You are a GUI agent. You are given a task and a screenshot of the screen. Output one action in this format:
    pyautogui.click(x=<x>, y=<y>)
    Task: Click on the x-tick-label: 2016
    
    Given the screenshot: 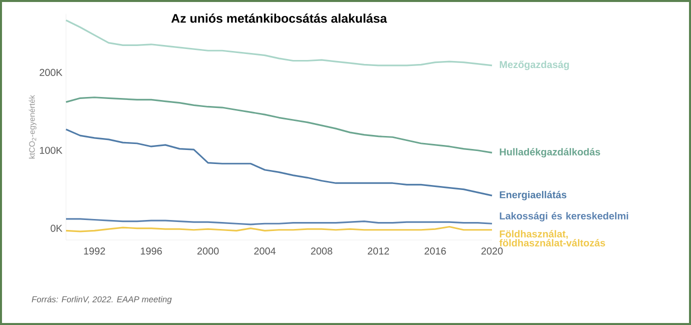 What is the action you would take?
    pyautogui.click(x=435, y=251)
    